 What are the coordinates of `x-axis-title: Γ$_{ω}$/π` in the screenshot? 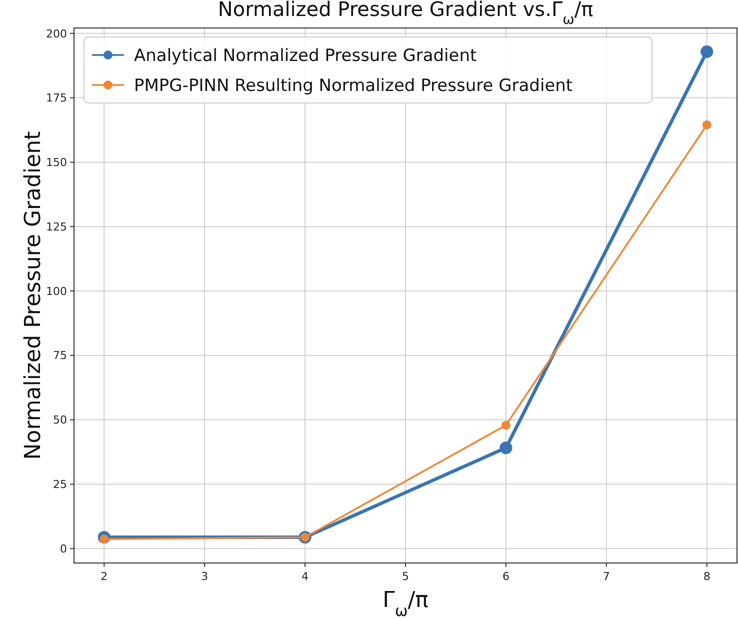 It's located at (405, 603).